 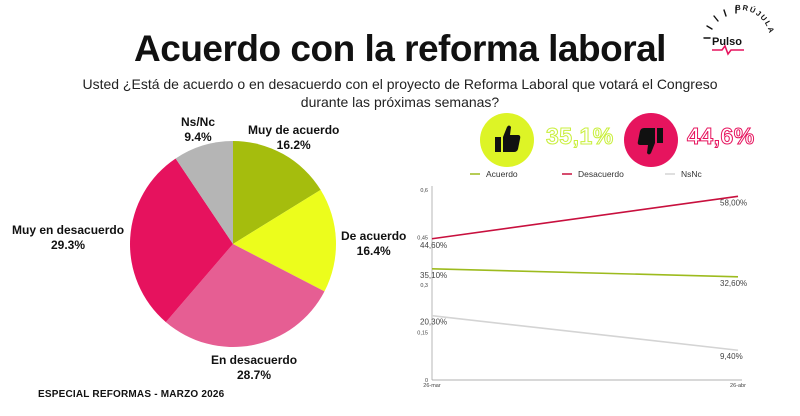 What do you see at coordinates (721, 136) in the screenshot?
I see `disagree-value: 44,6%` at bounding box center [721, 136].